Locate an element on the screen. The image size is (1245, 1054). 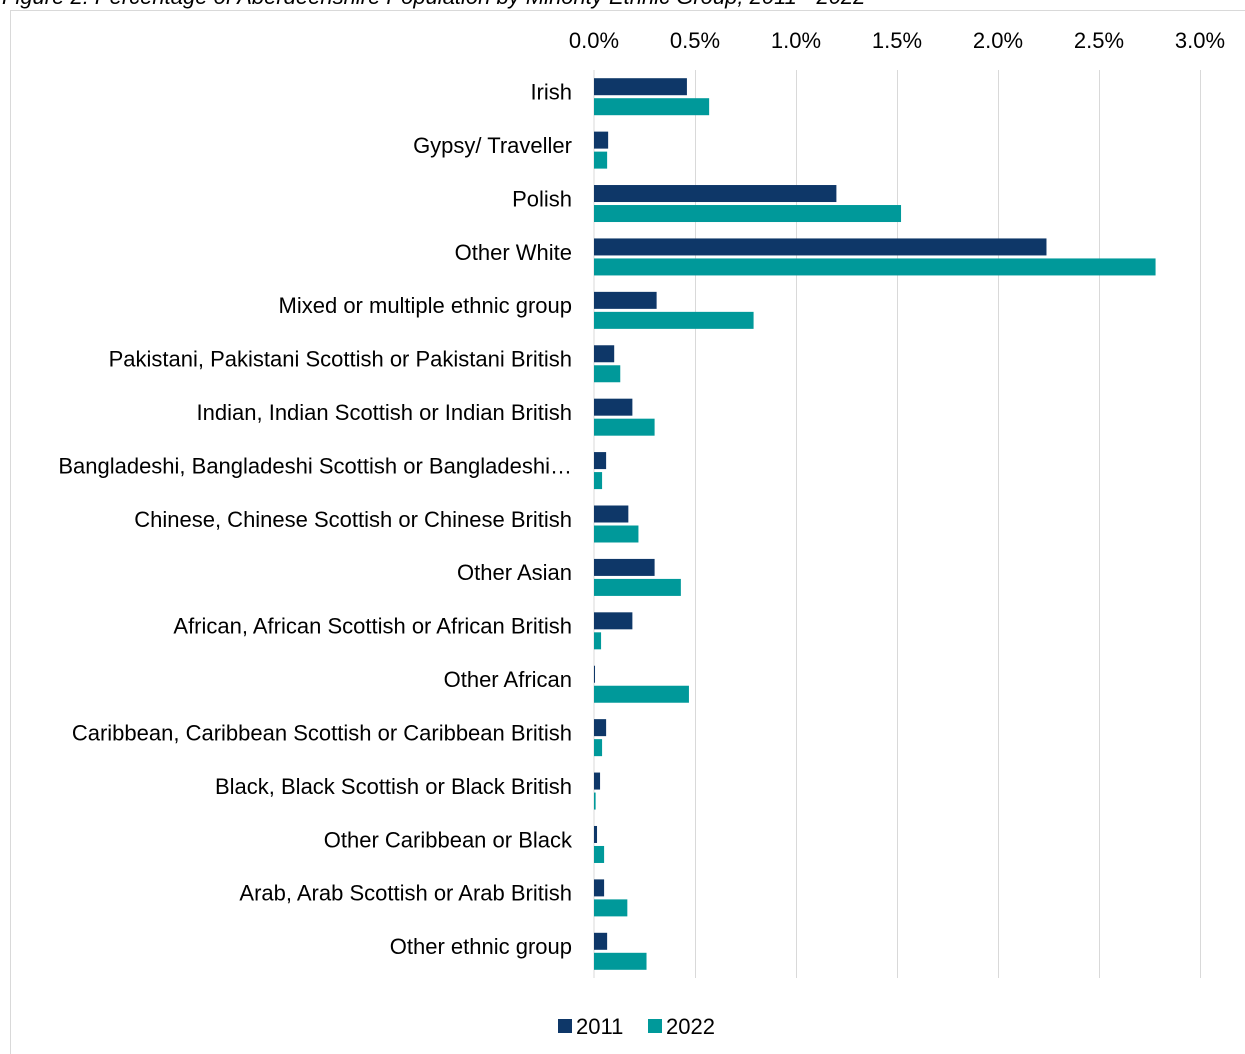
category-label: Other Asian is located at coordinates (514, 572).